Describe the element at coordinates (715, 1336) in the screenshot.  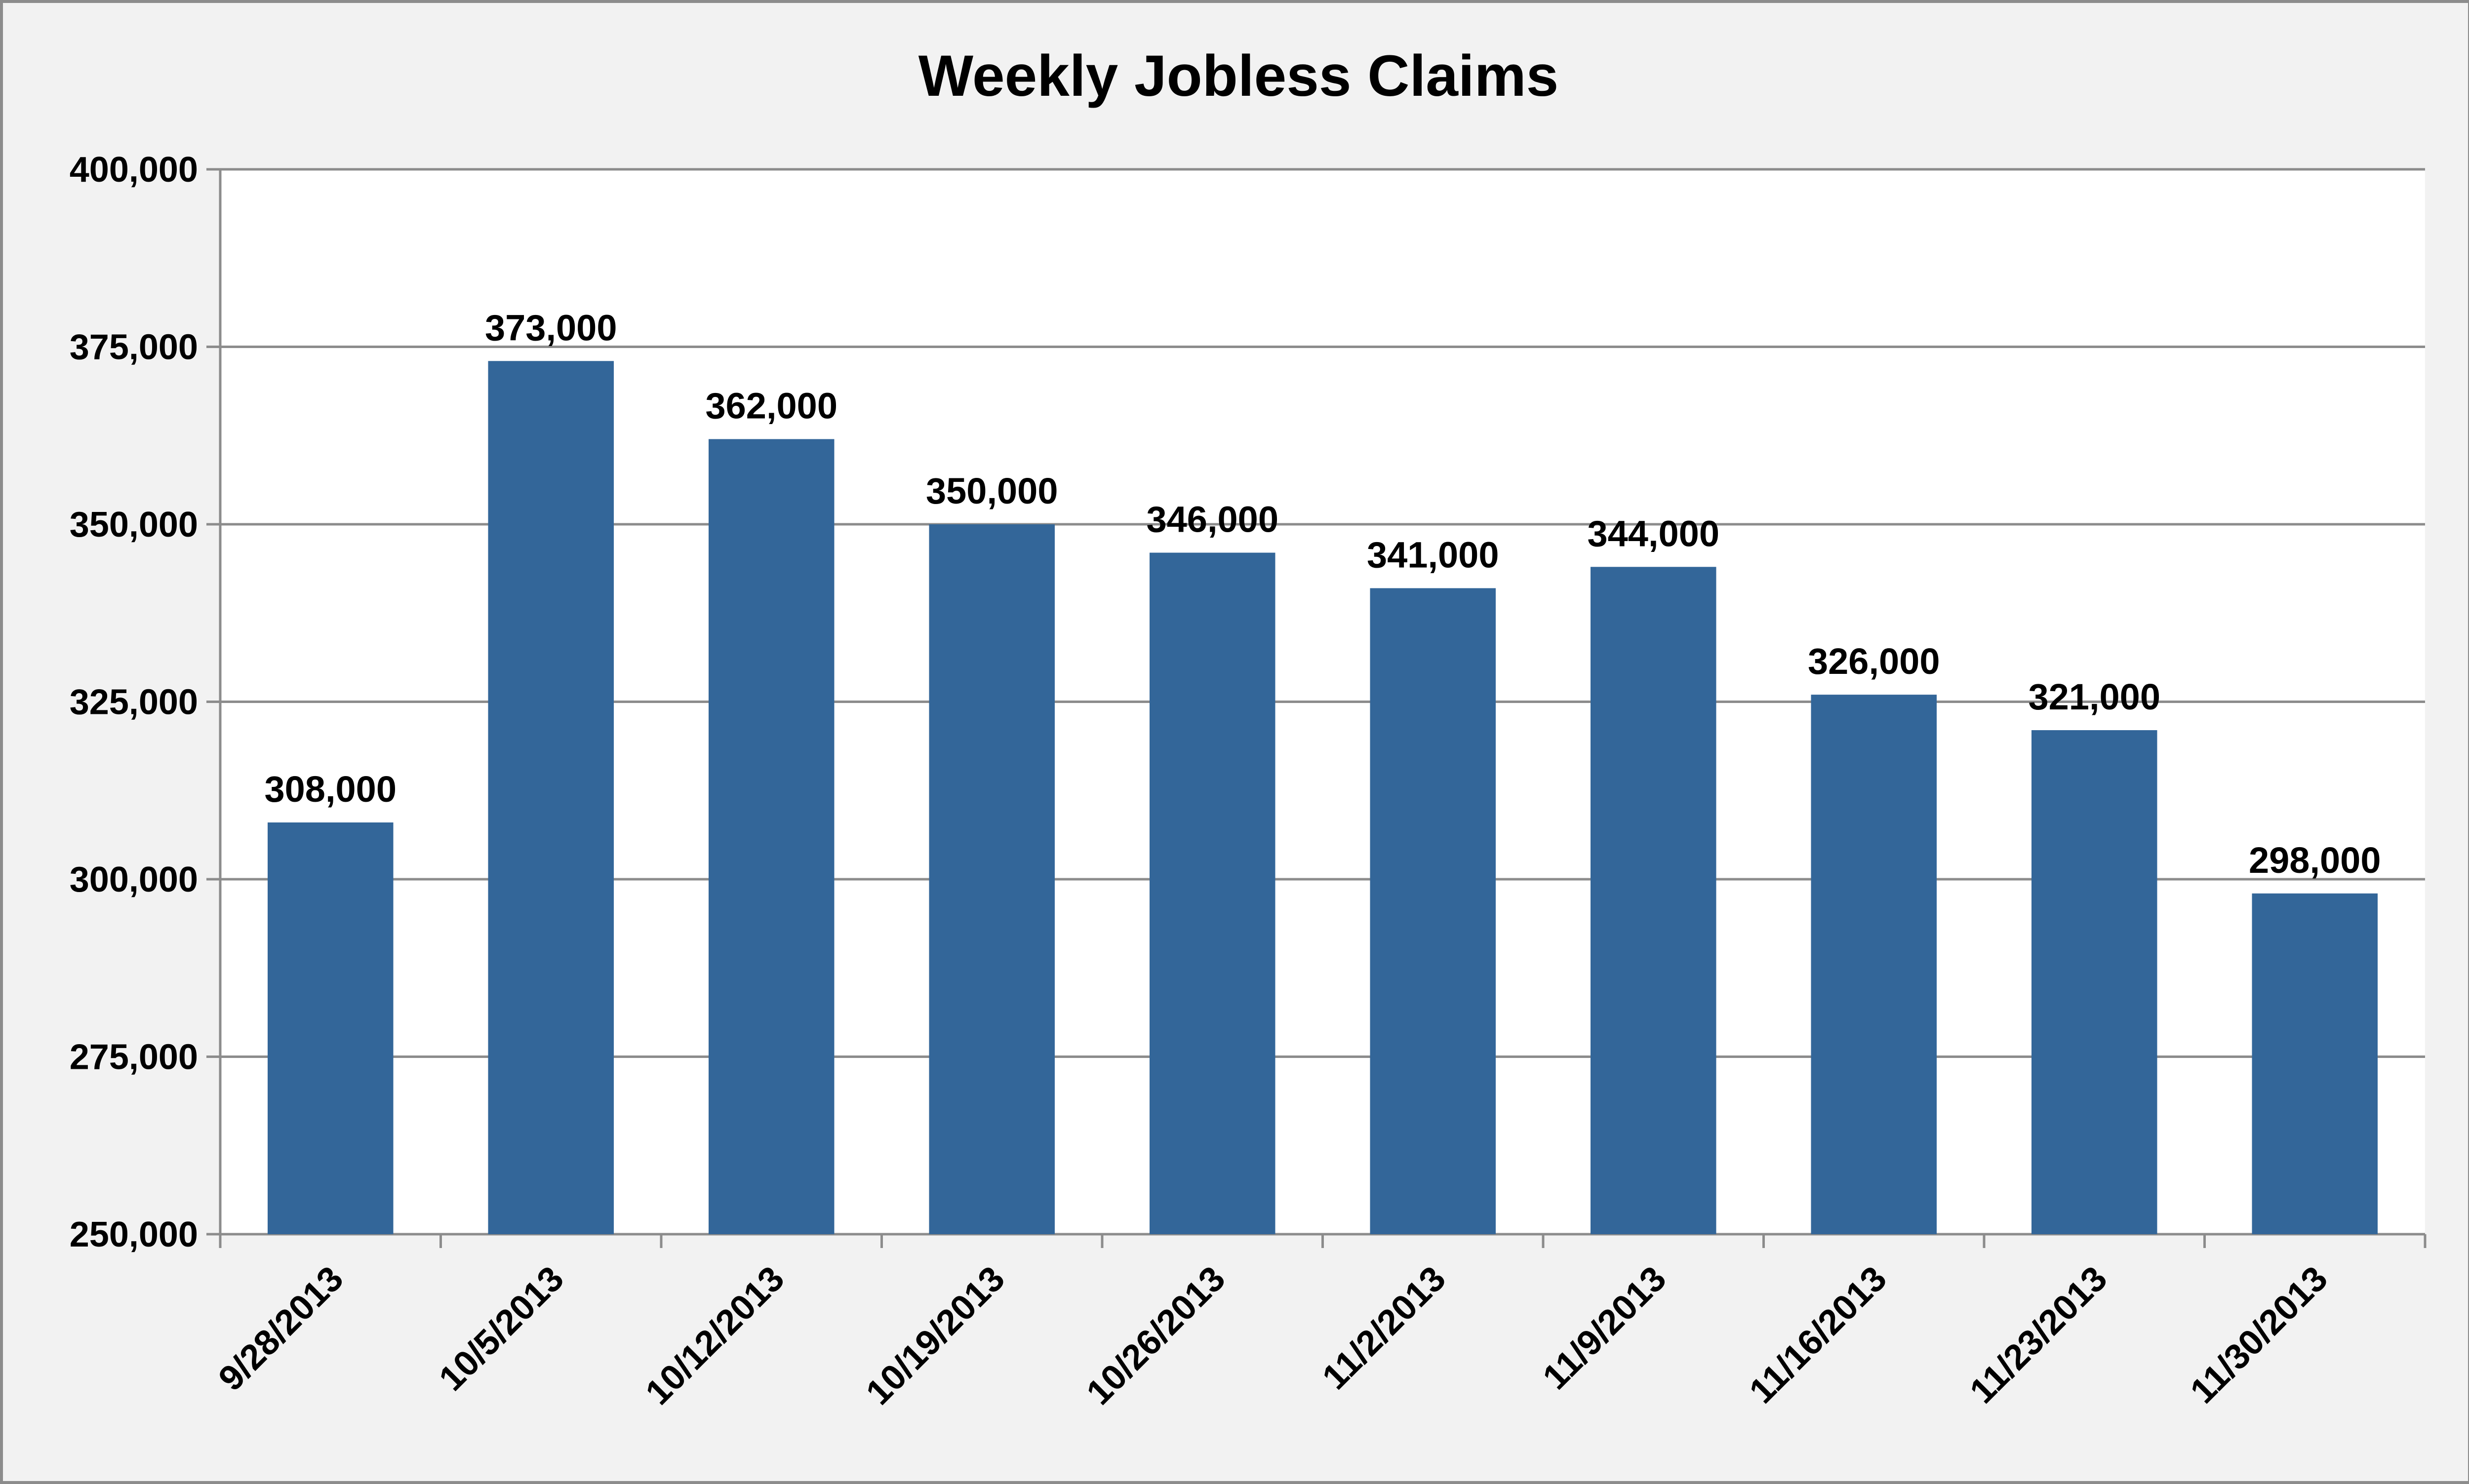
I see `x-tick-label: 10/12/2013` at that location.